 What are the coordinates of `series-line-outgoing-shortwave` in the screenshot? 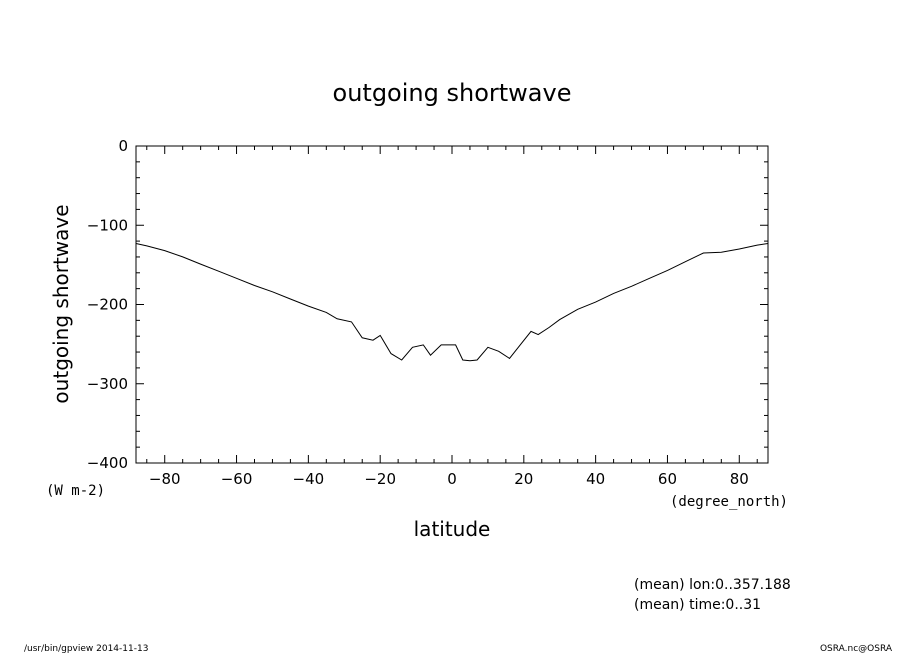 It's located at (452, 302).